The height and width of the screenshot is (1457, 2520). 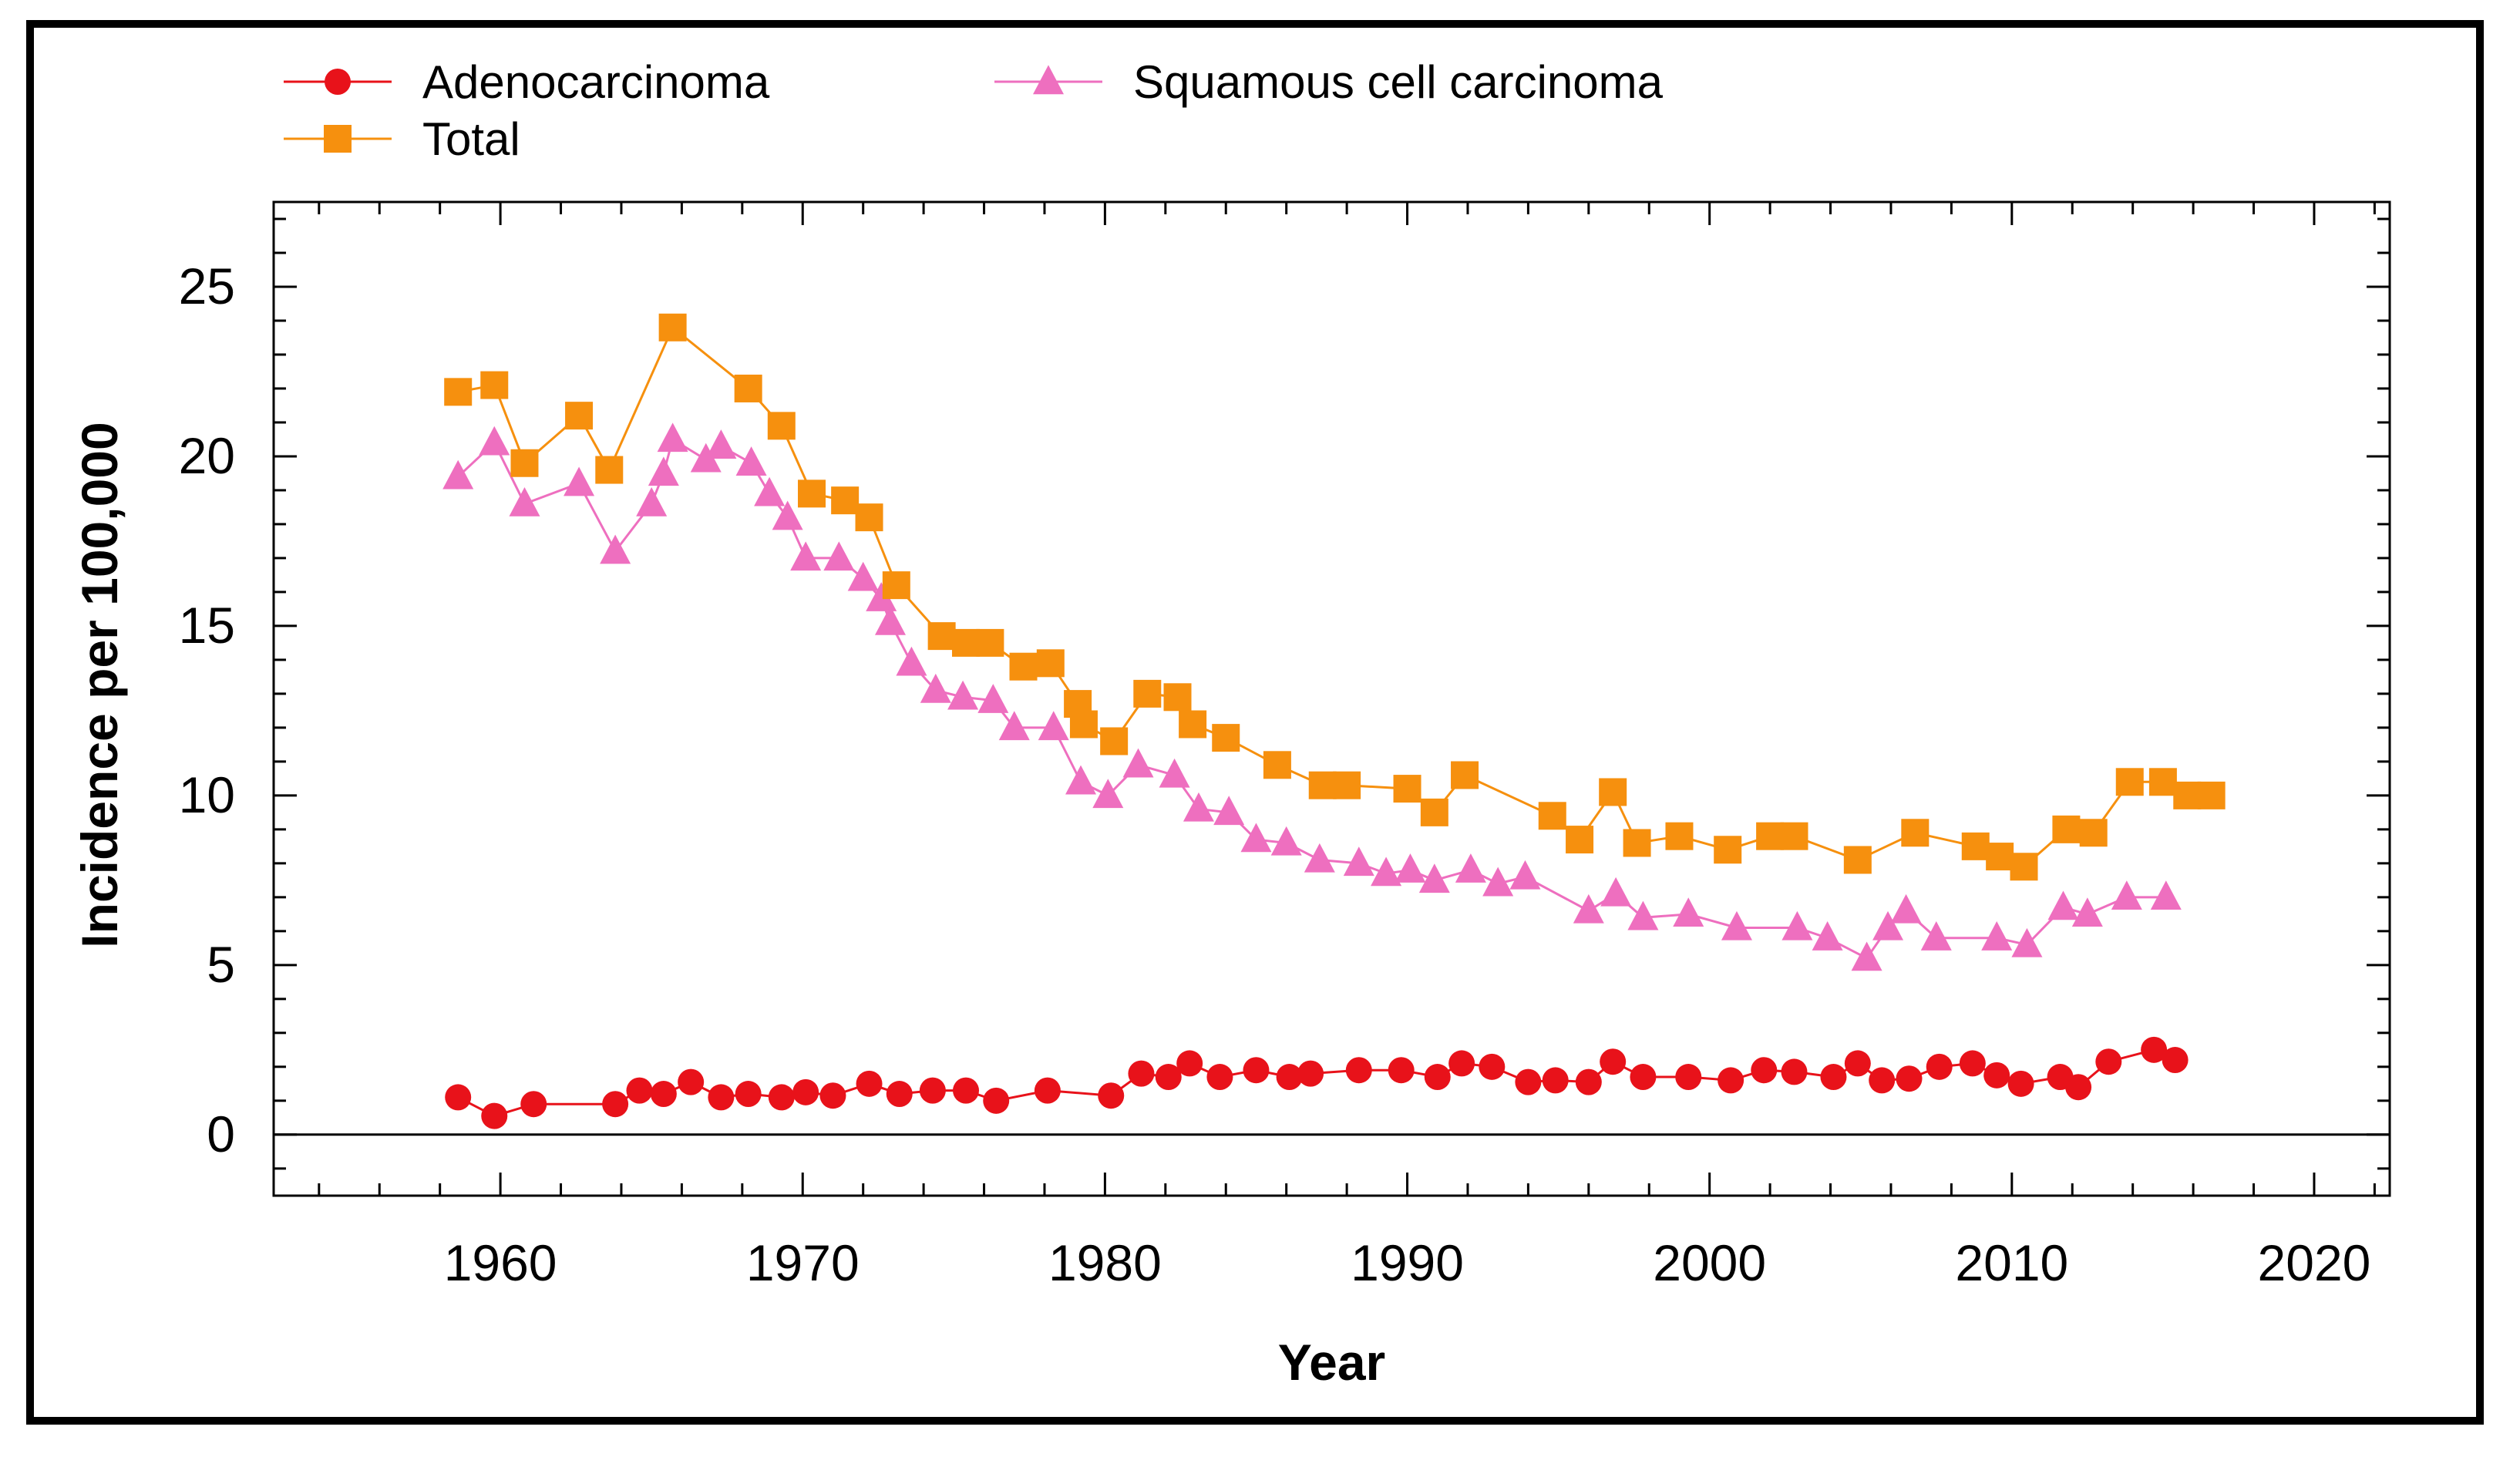 I want to click on series-adenocarcinoma, so click(x=1317, y=1082).